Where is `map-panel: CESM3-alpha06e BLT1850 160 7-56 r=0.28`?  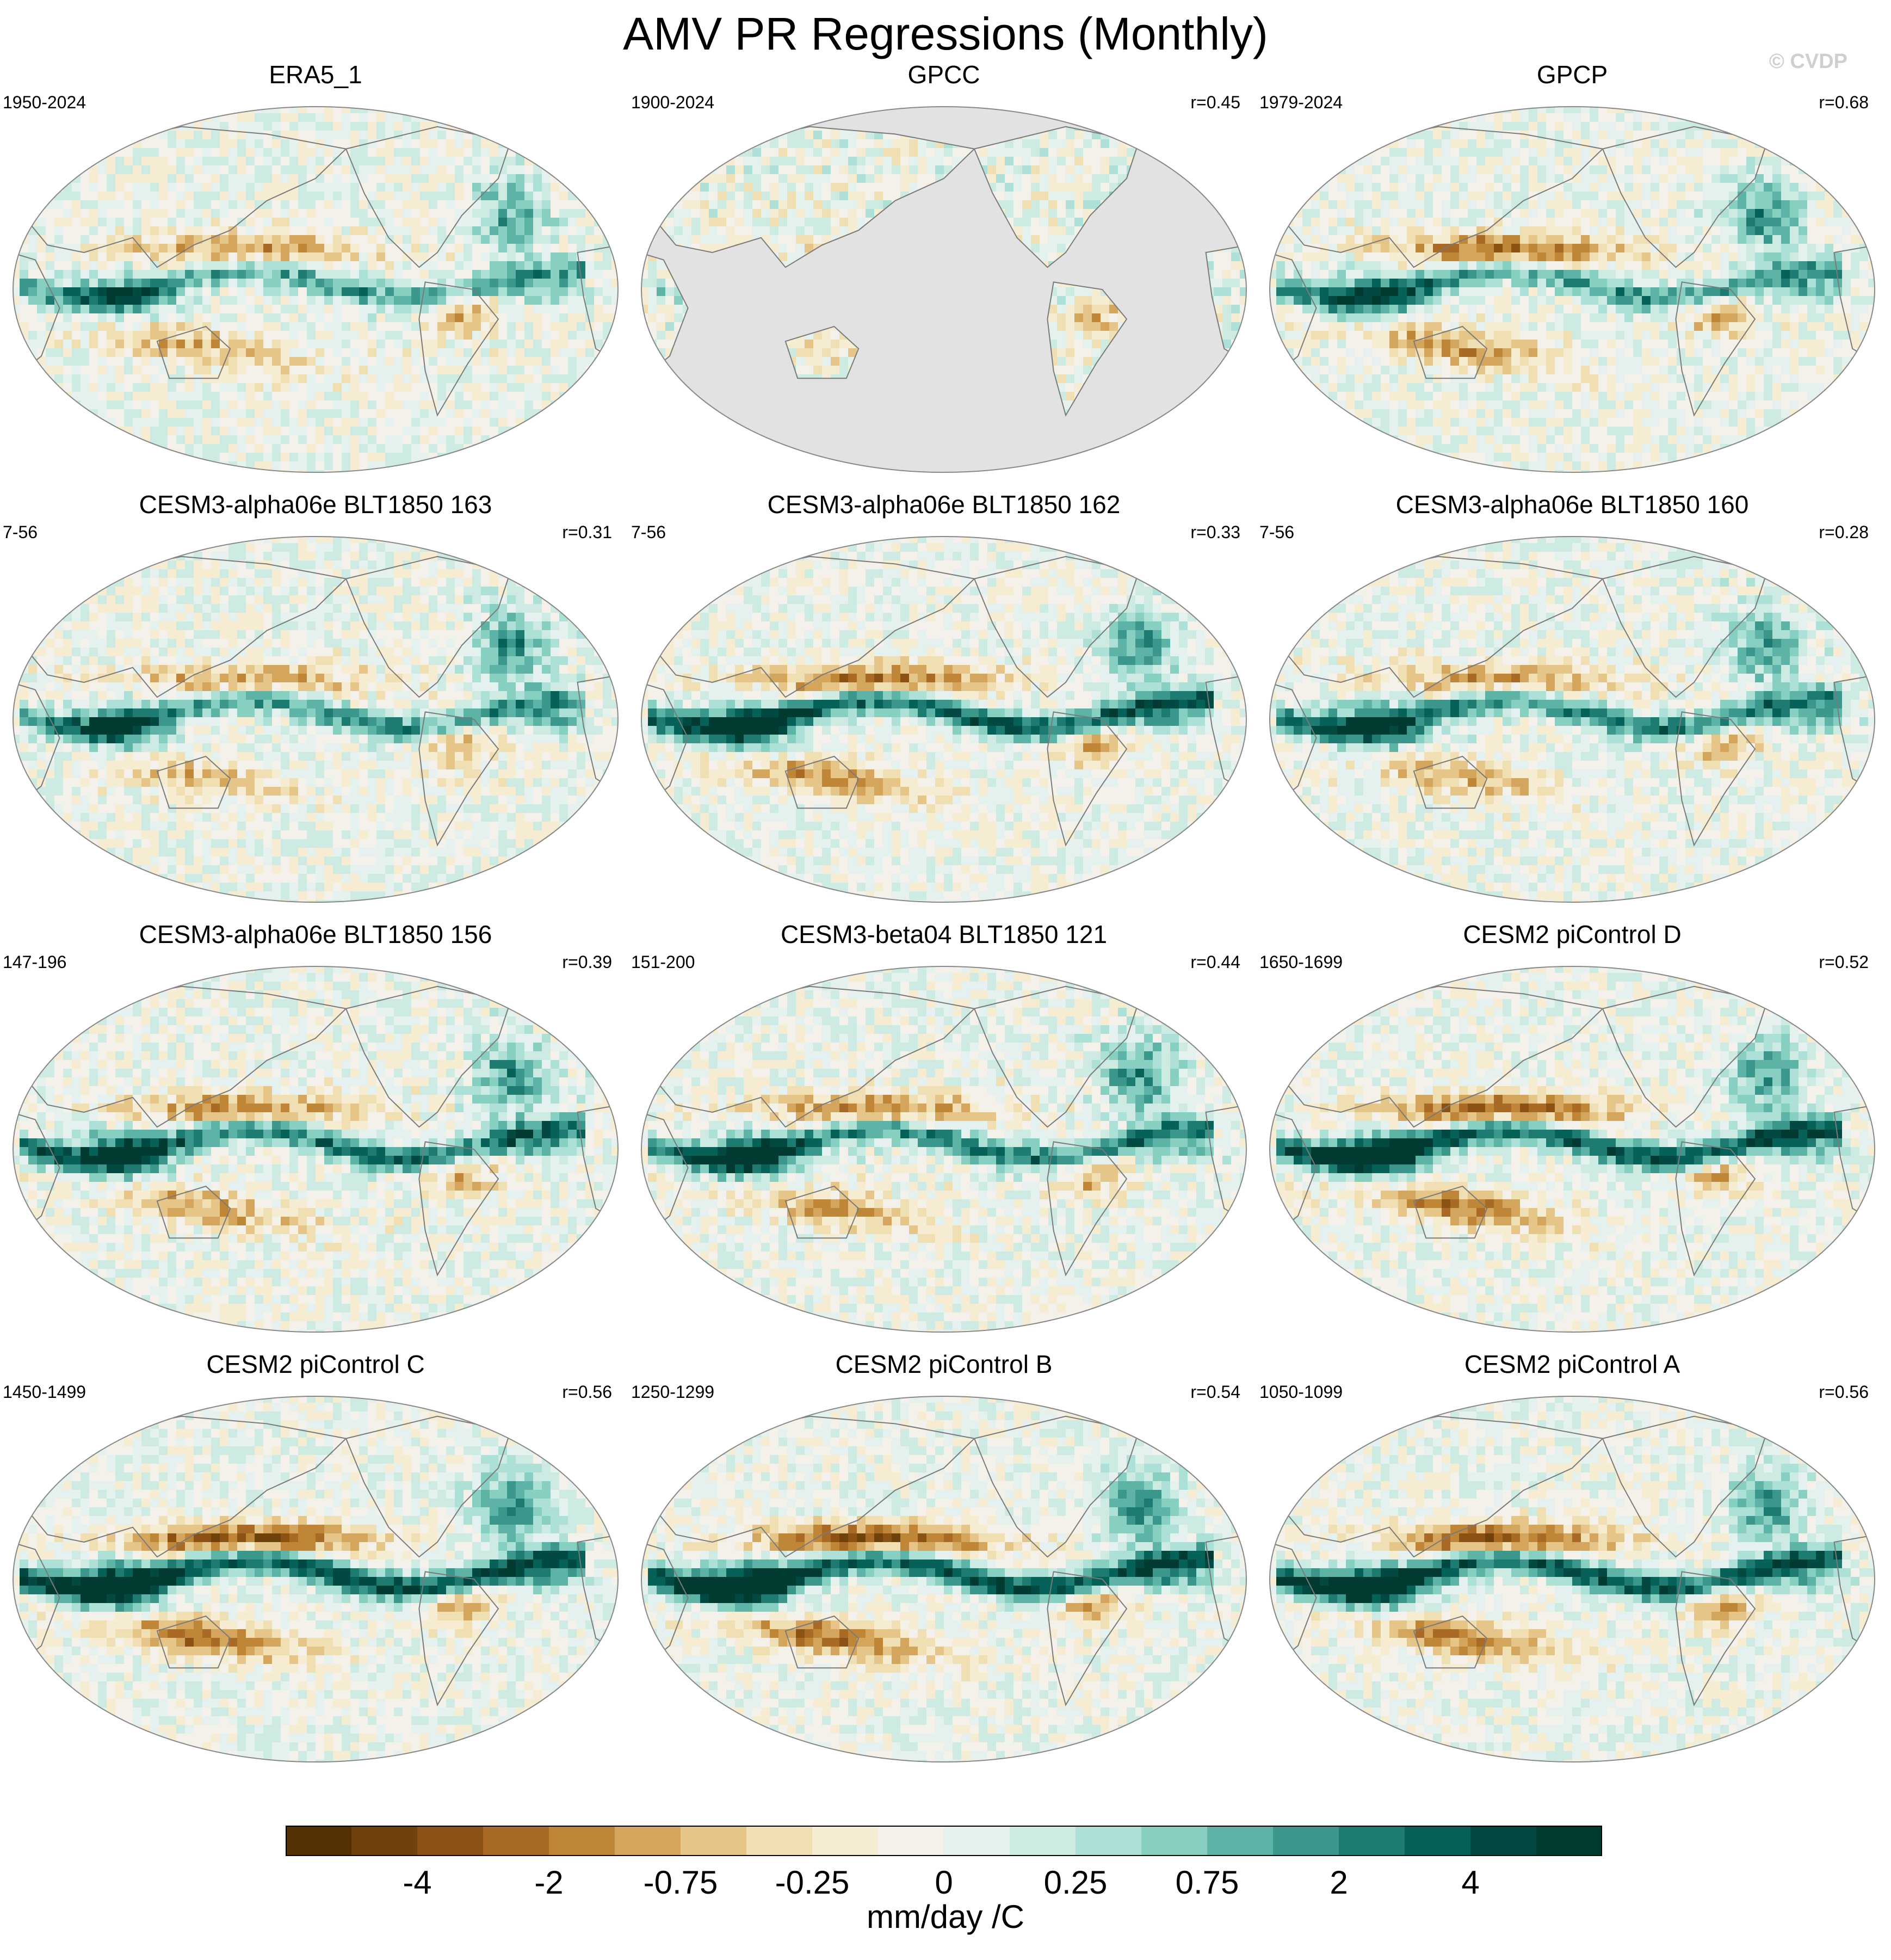
map-panel: CESM3-alpha06e BLT1850 160 7-56 r=0.28 is located at coordinates (1572, 702).